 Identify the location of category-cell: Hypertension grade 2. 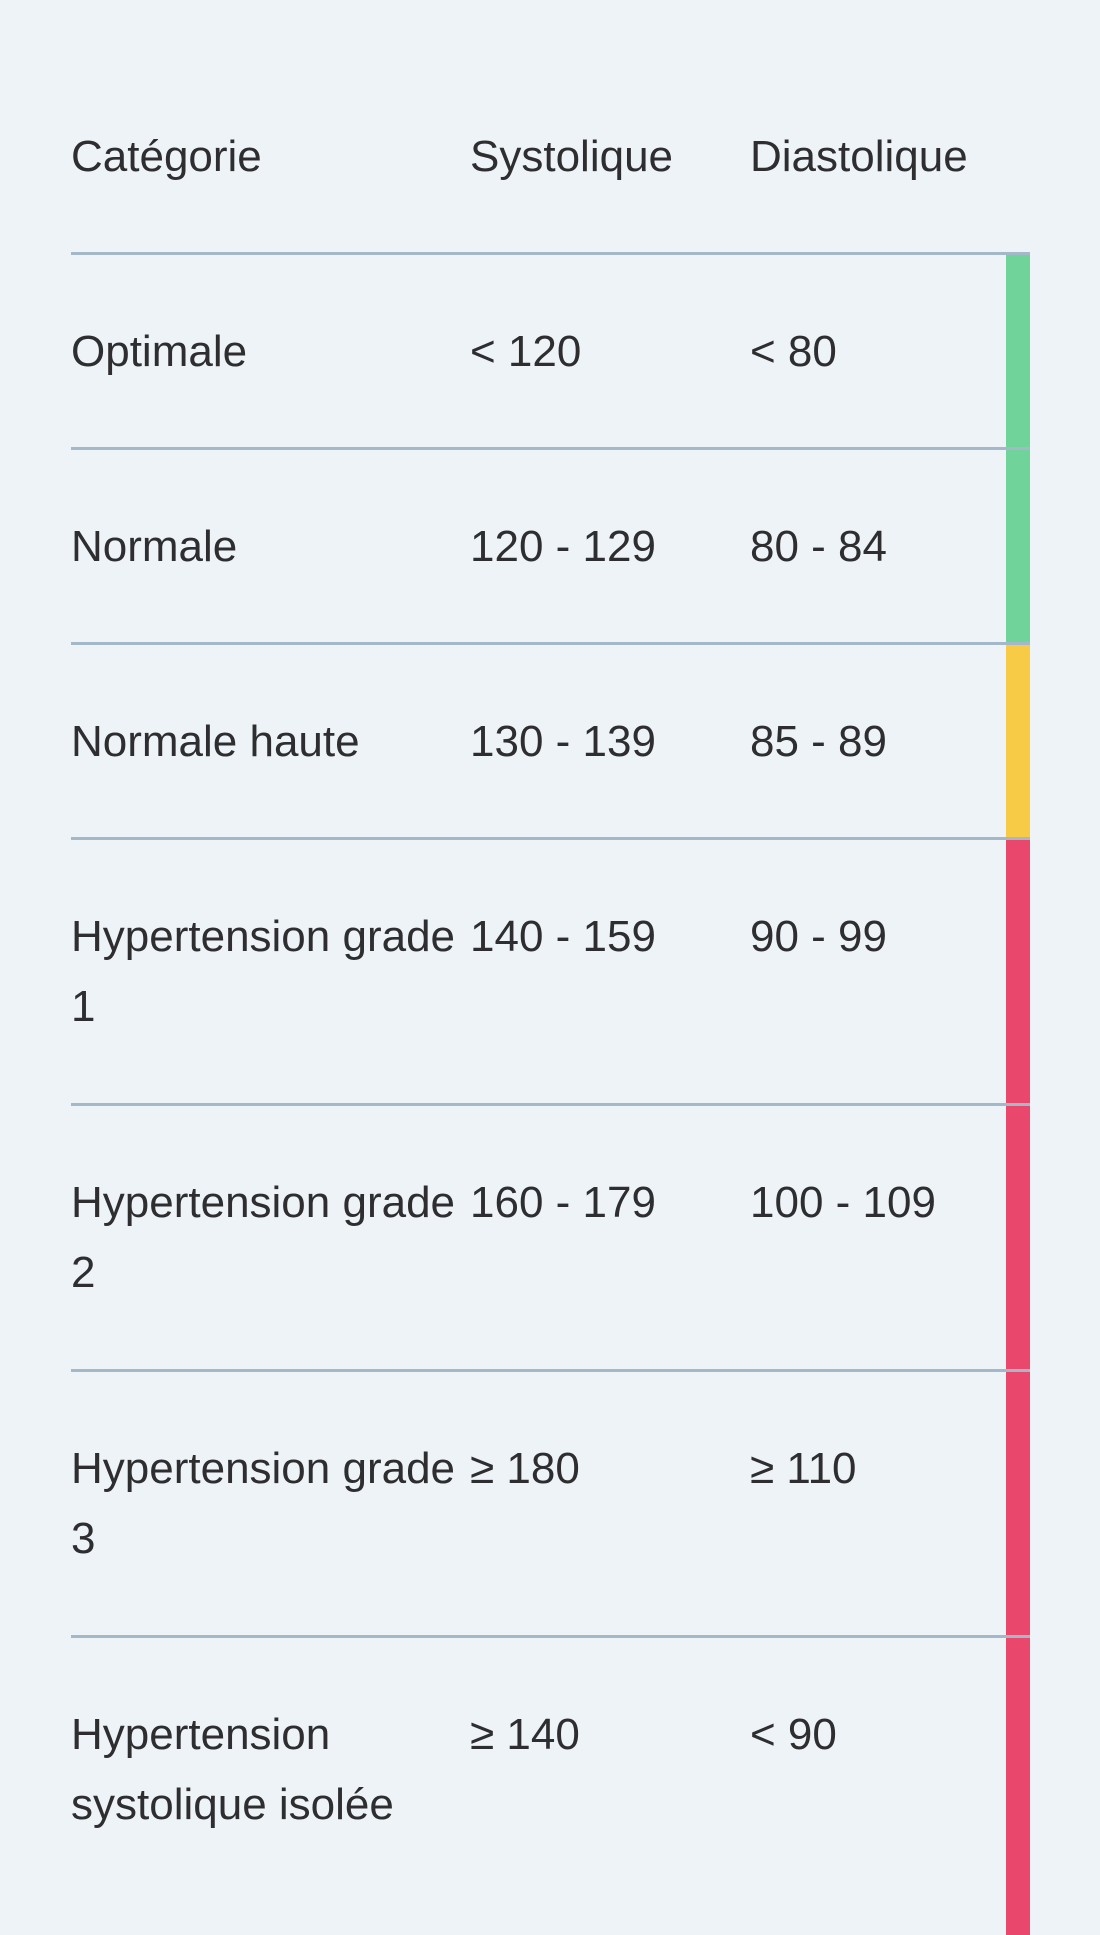
(263, 1237).